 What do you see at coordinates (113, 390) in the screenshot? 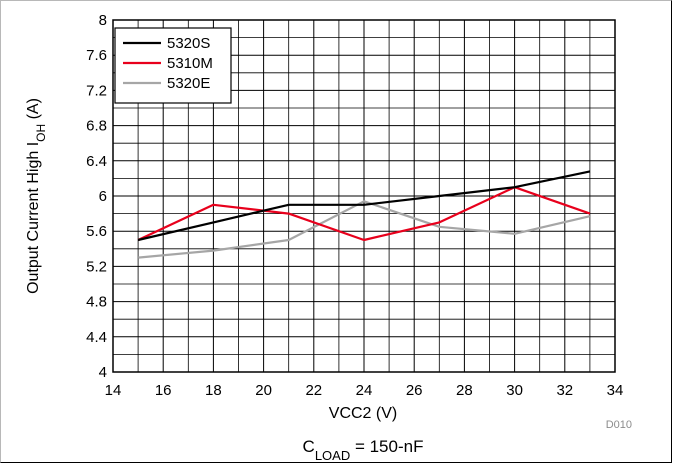
I see `x-tick-label: 14` at bounding box center [113, 390].